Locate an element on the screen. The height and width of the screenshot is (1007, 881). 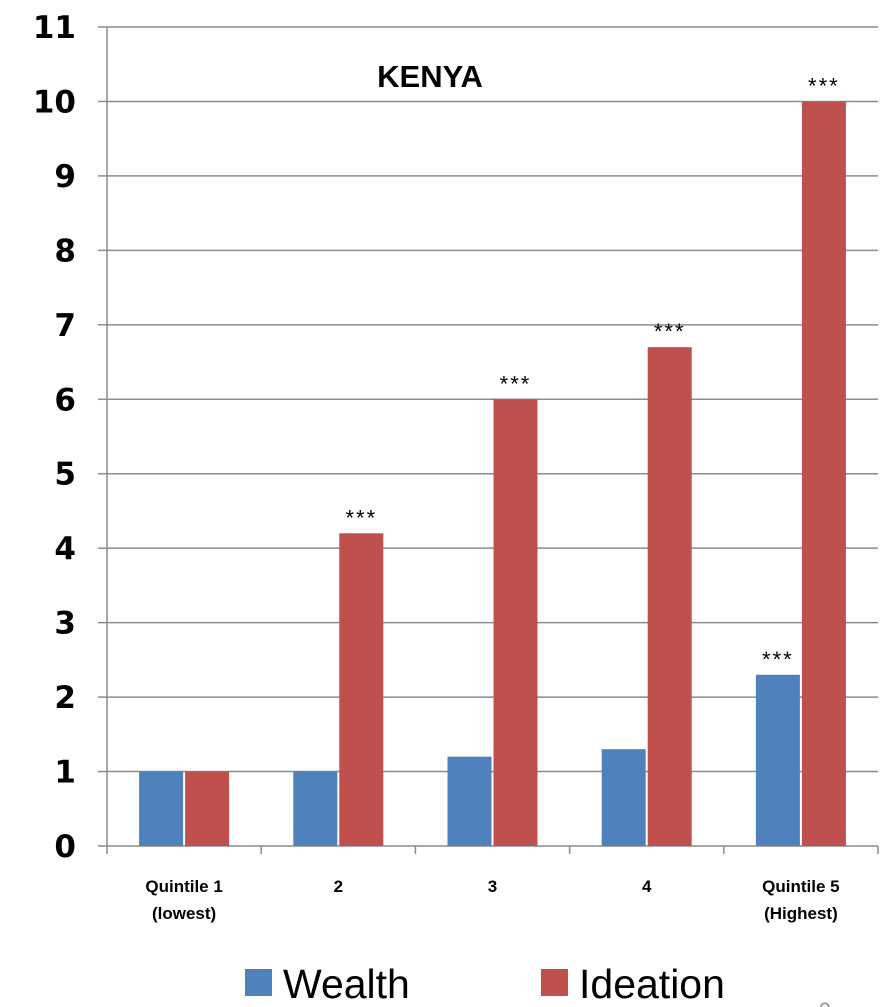
y-tick-label: 4 is located at coordinates (65, 549).